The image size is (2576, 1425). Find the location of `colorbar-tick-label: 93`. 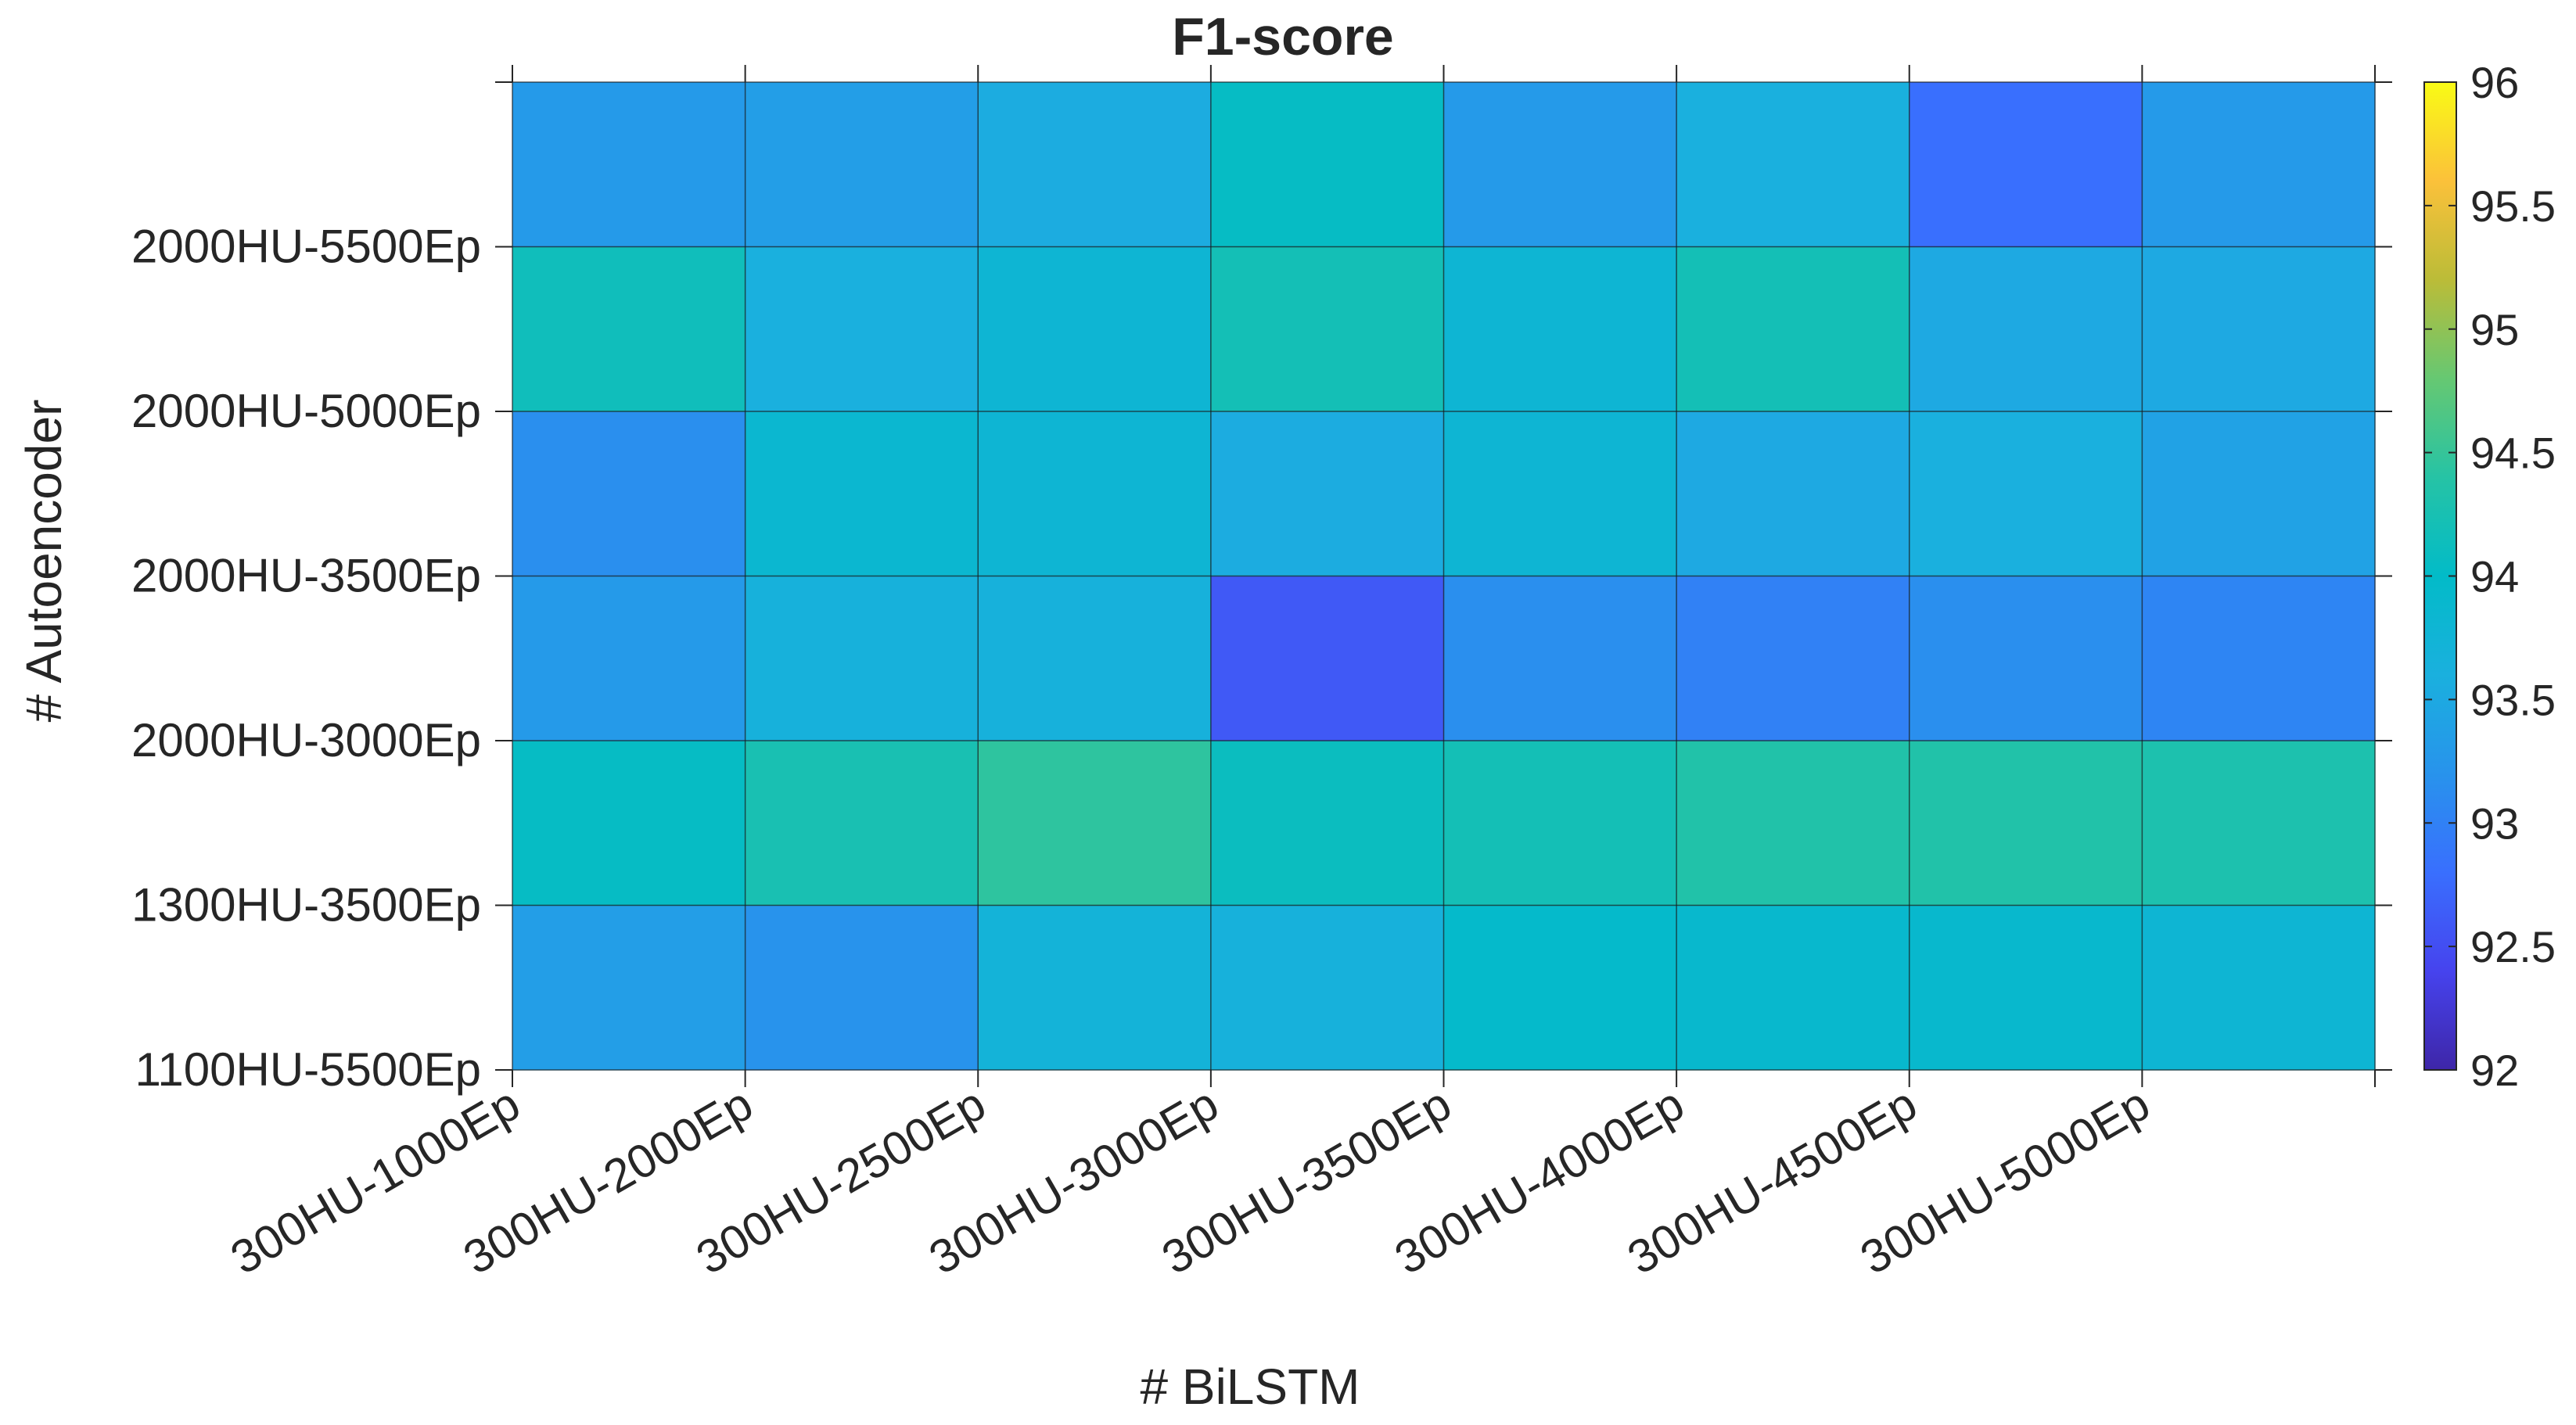

colorbar-tick-label: 93 is located at coordinates (2494, 823).